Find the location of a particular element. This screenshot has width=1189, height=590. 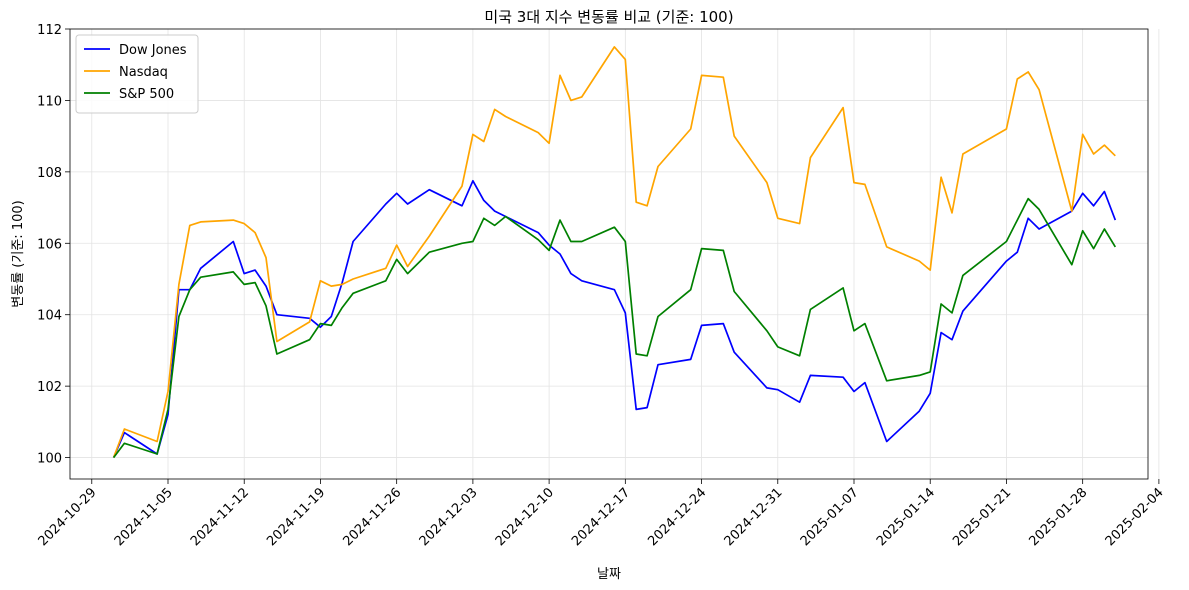

legend-label: Dow Jones is located at coordinates (153, 50).